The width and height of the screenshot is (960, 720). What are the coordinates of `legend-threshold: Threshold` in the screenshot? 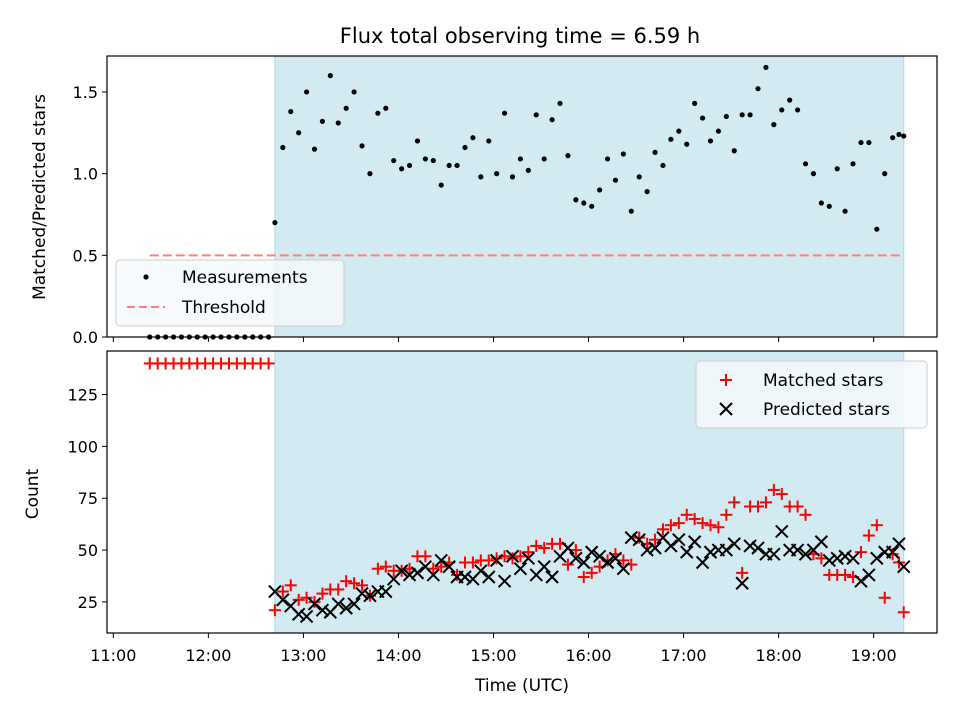 It's located at (223, 308).